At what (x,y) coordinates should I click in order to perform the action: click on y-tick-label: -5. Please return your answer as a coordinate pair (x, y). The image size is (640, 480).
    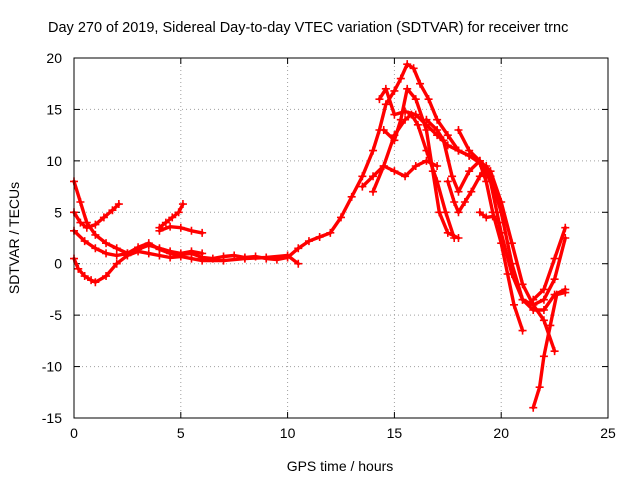
    Looking at the image, I should click on (56, 315).